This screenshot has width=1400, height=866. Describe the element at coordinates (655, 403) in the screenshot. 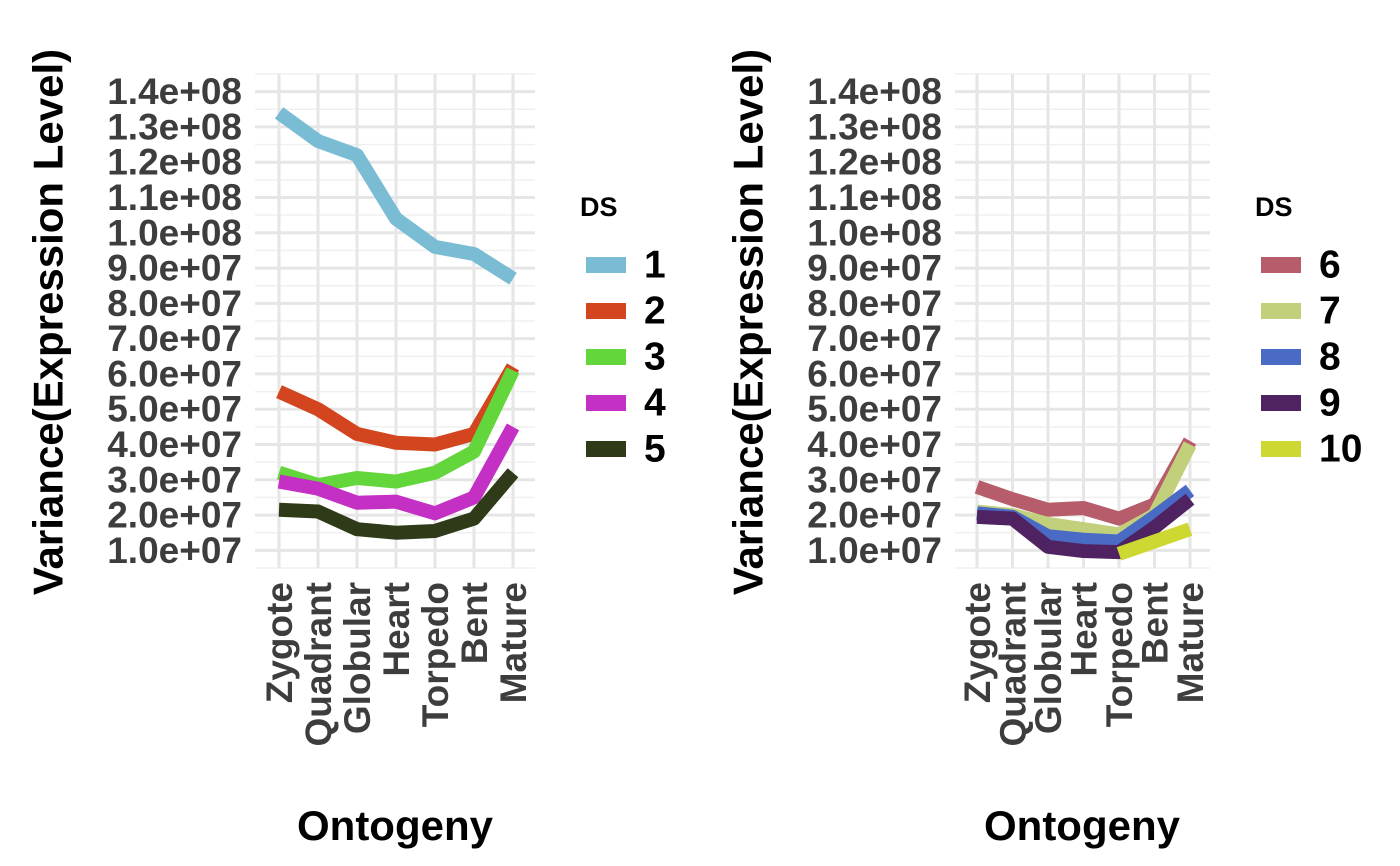

I see `legend-label-4: 4` at that location.